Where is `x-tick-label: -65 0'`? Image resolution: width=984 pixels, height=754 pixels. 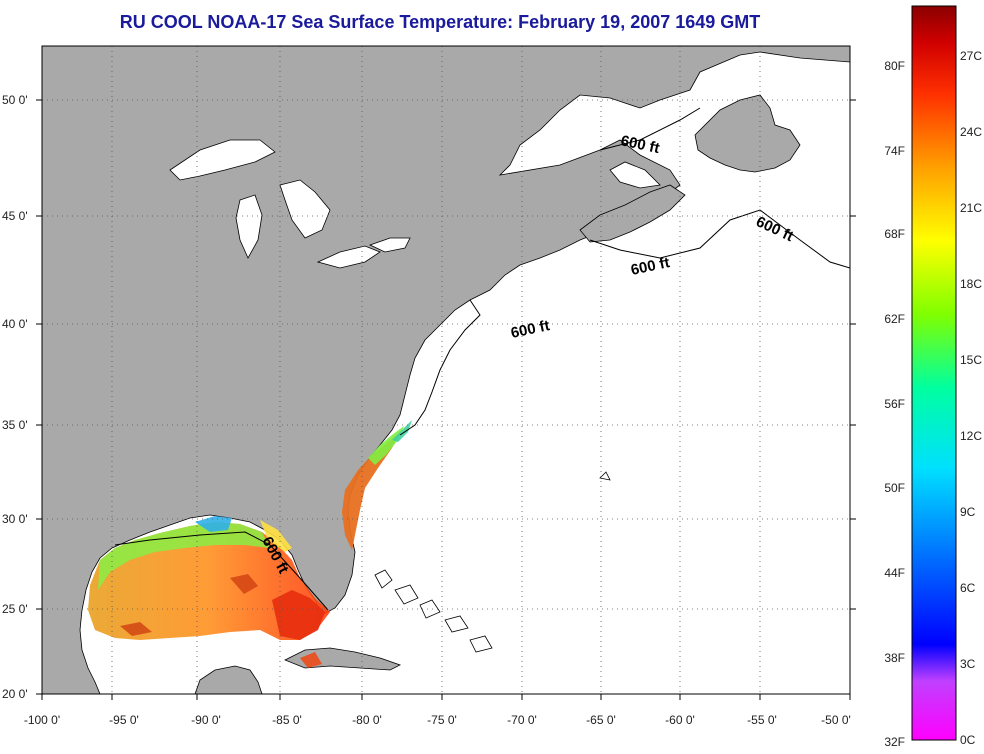 x-tick-label: -65 0' is located at coordinates (601, 720).